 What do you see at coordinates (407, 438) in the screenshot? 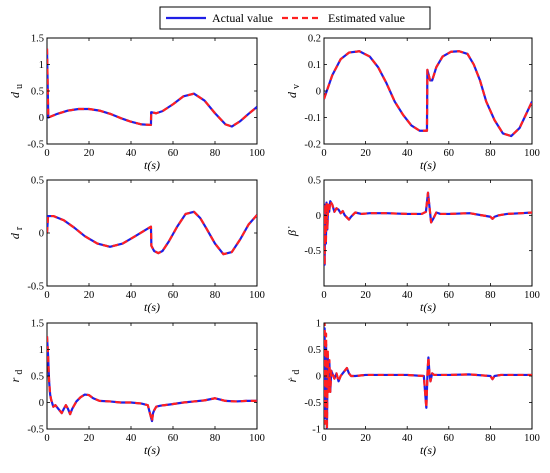
I see `x-tick-label-rdot: 40` at bounding box center [407, 438].